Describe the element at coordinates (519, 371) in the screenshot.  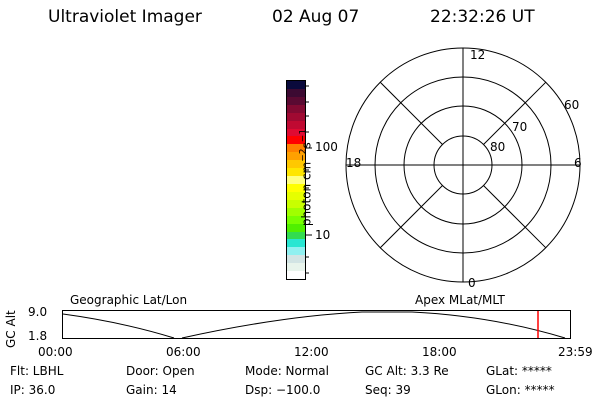
I see `glat-status: GLat: *****` at that location.